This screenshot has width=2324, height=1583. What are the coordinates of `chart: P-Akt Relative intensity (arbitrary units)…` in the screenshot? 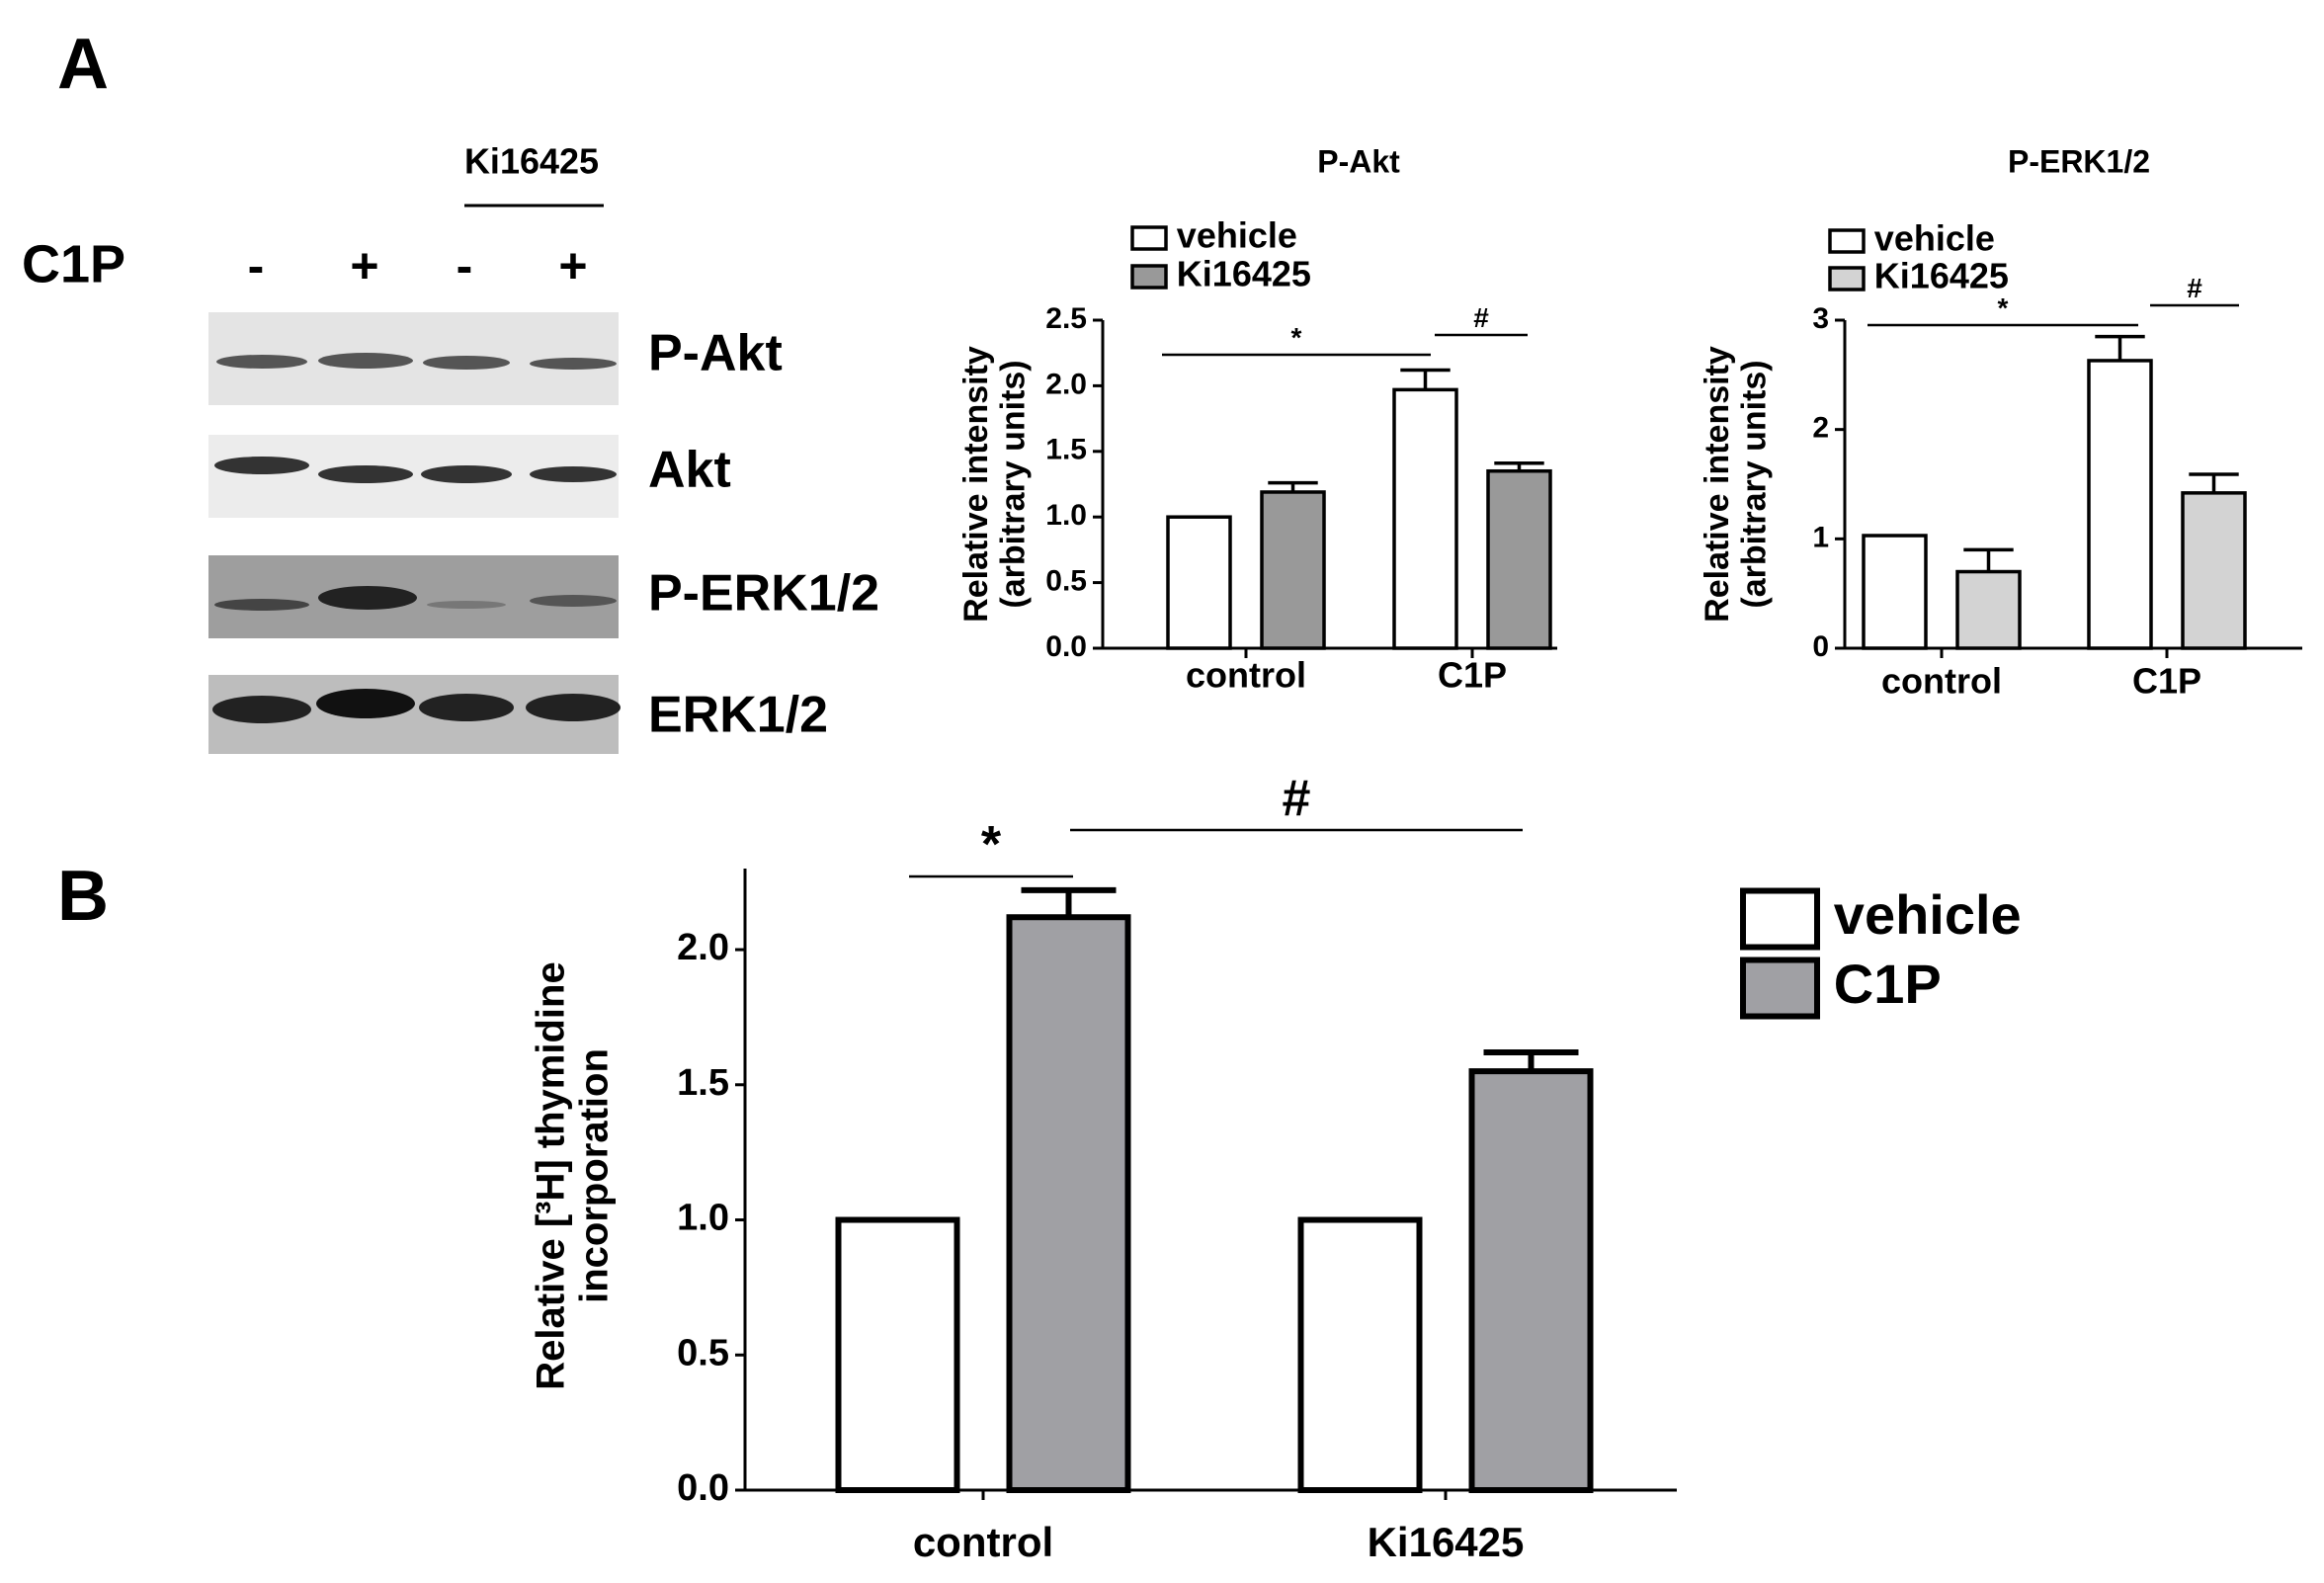 It's located at (1257, 420).